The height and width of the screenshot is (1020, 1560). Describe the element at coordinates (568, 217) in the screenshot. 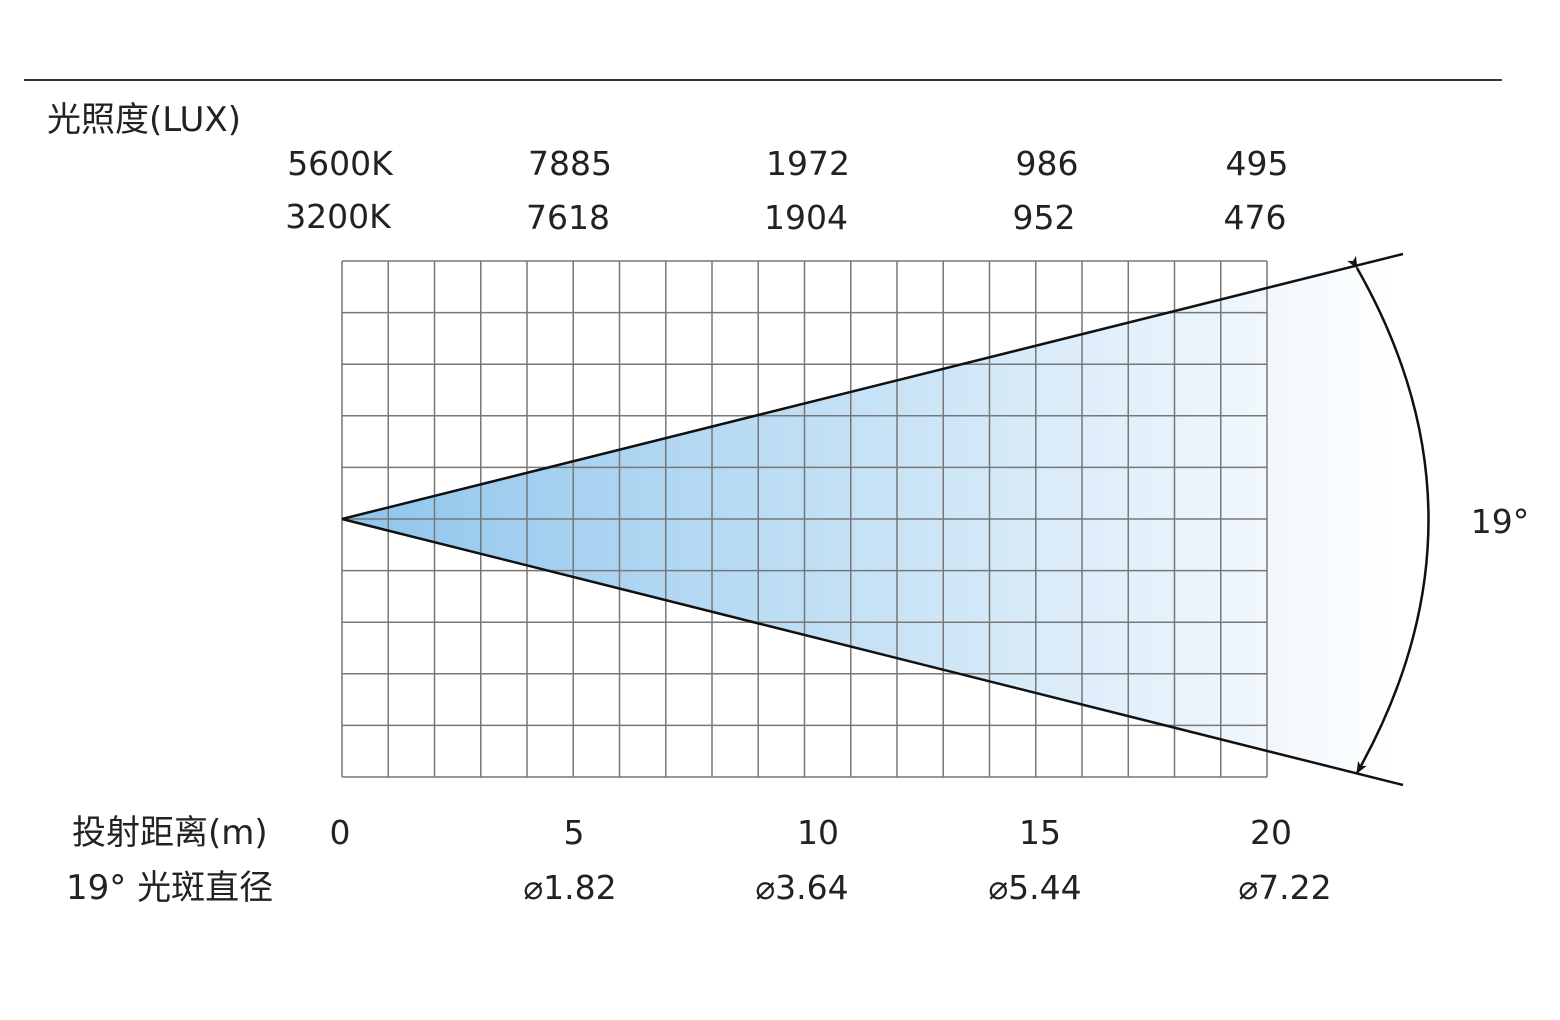

I see `lux-3200k-5m: 7618` at that location.